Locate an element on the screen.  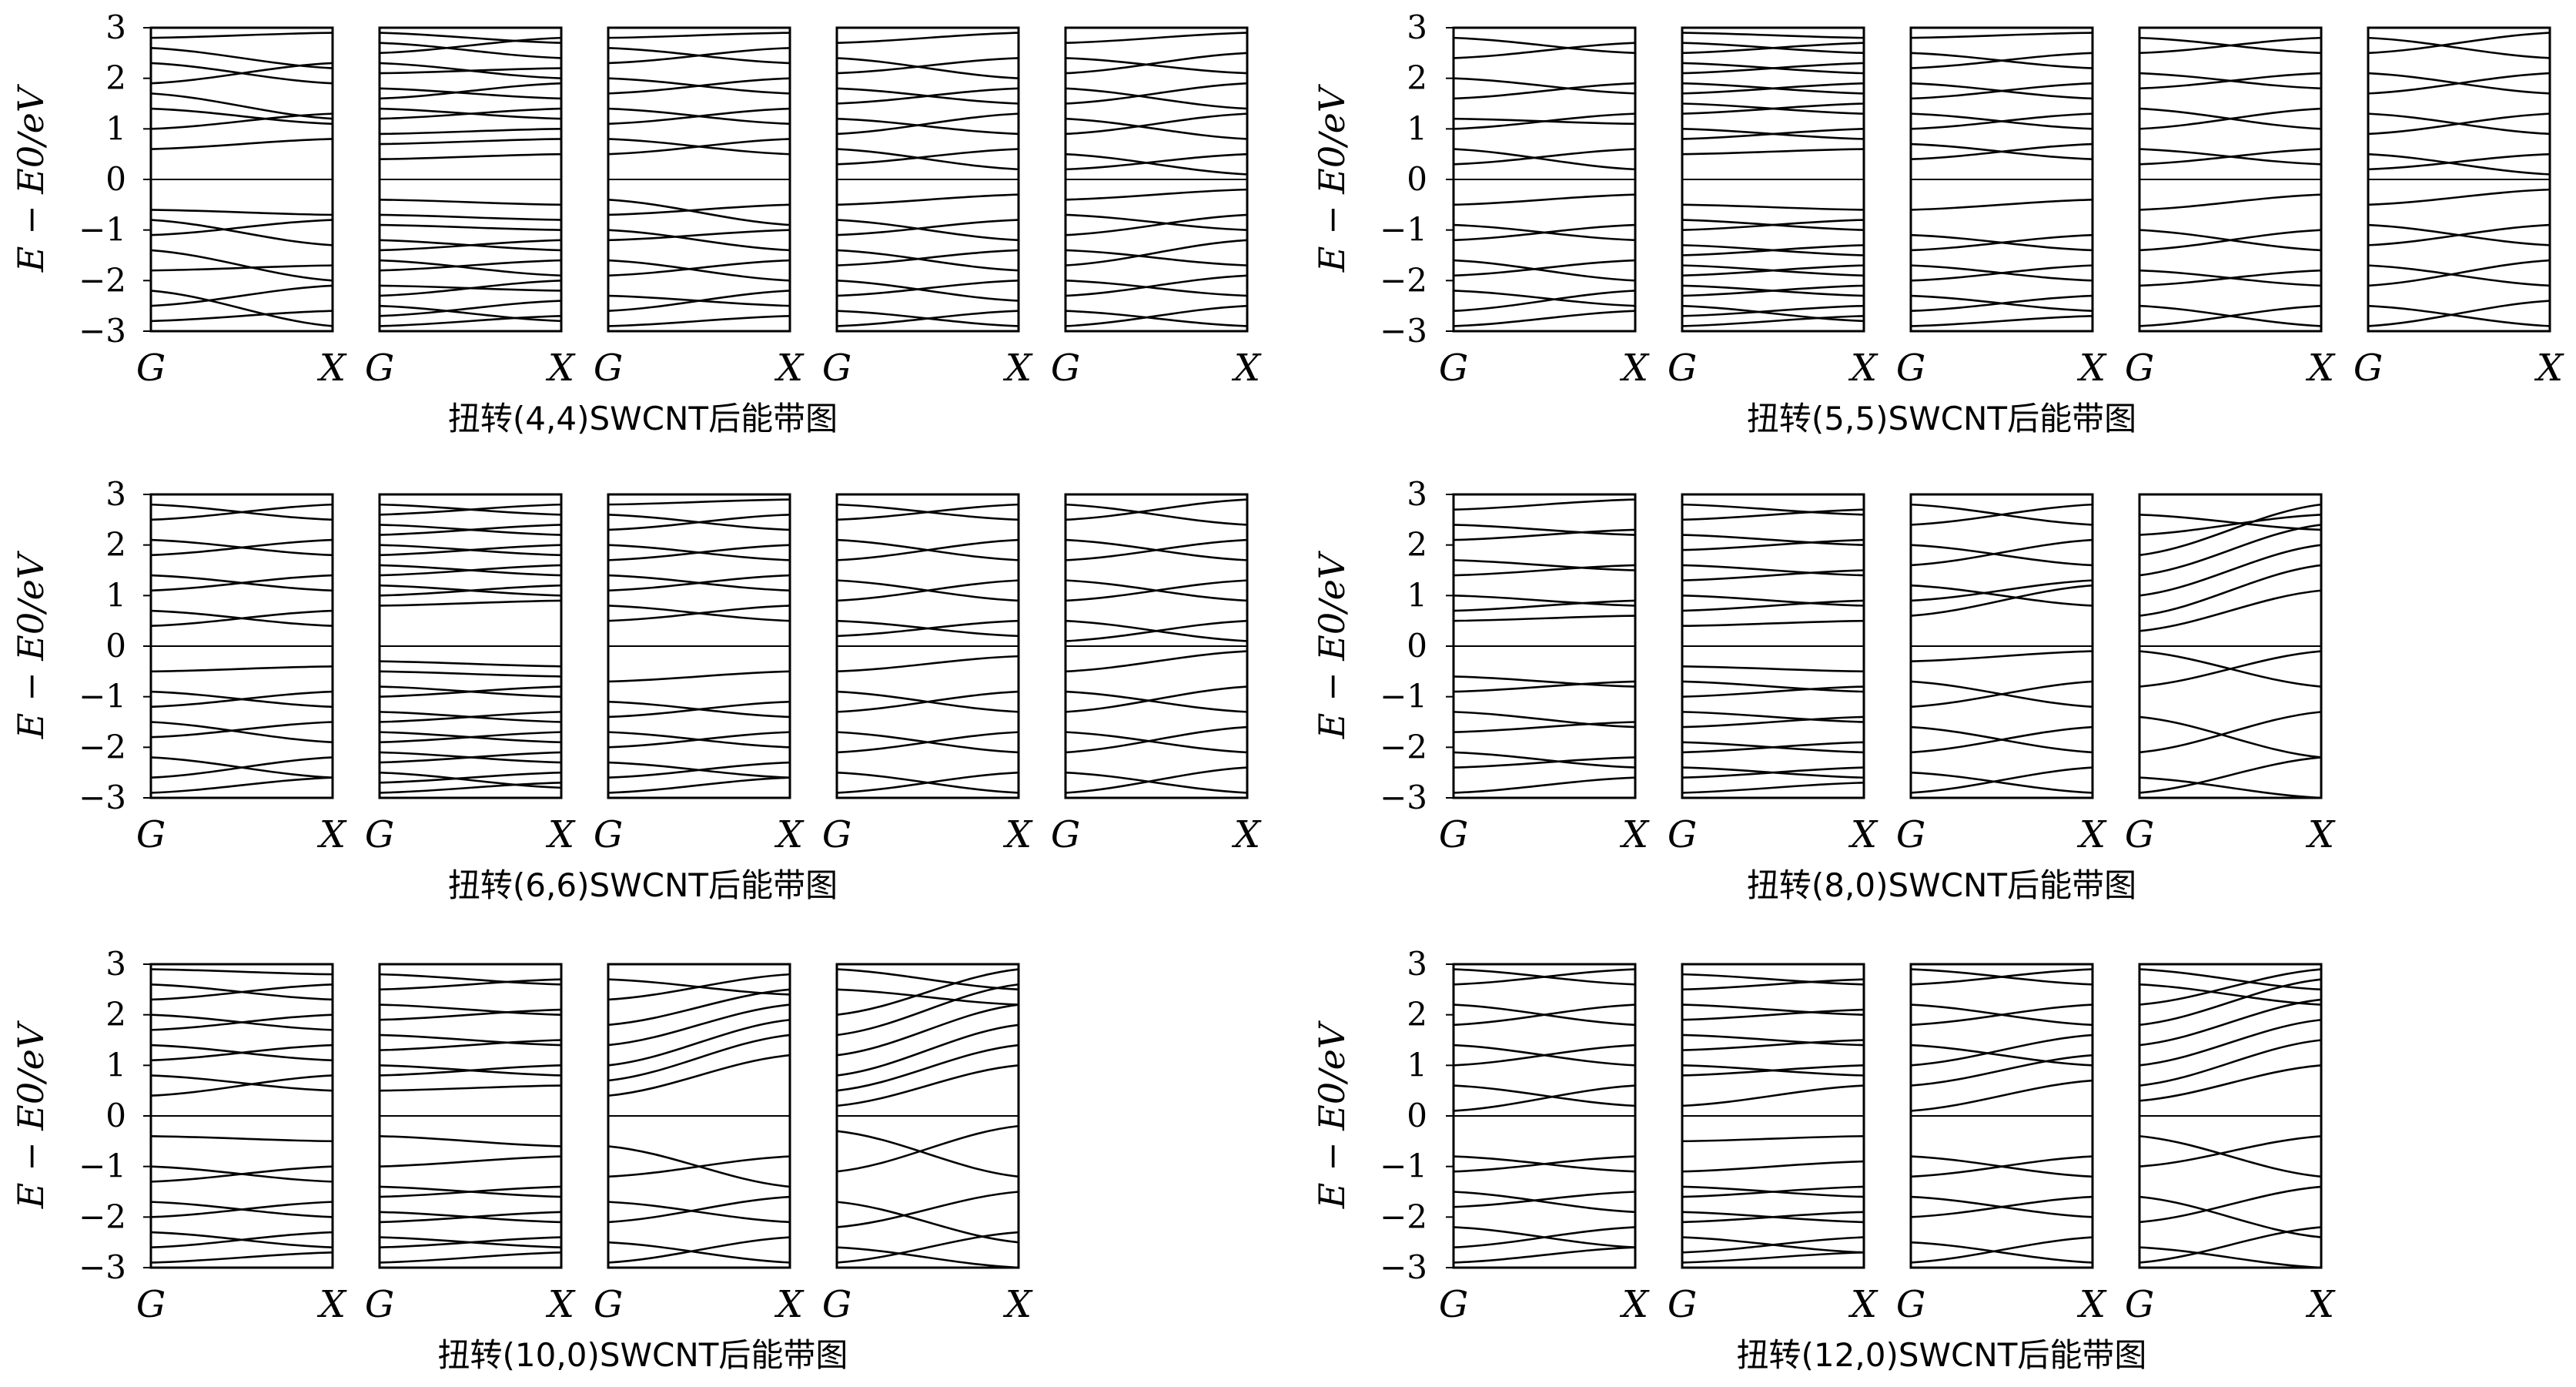
group-title: 扭转(5,5)SWCNT后能带图 is located at coordinates (1941, 419).